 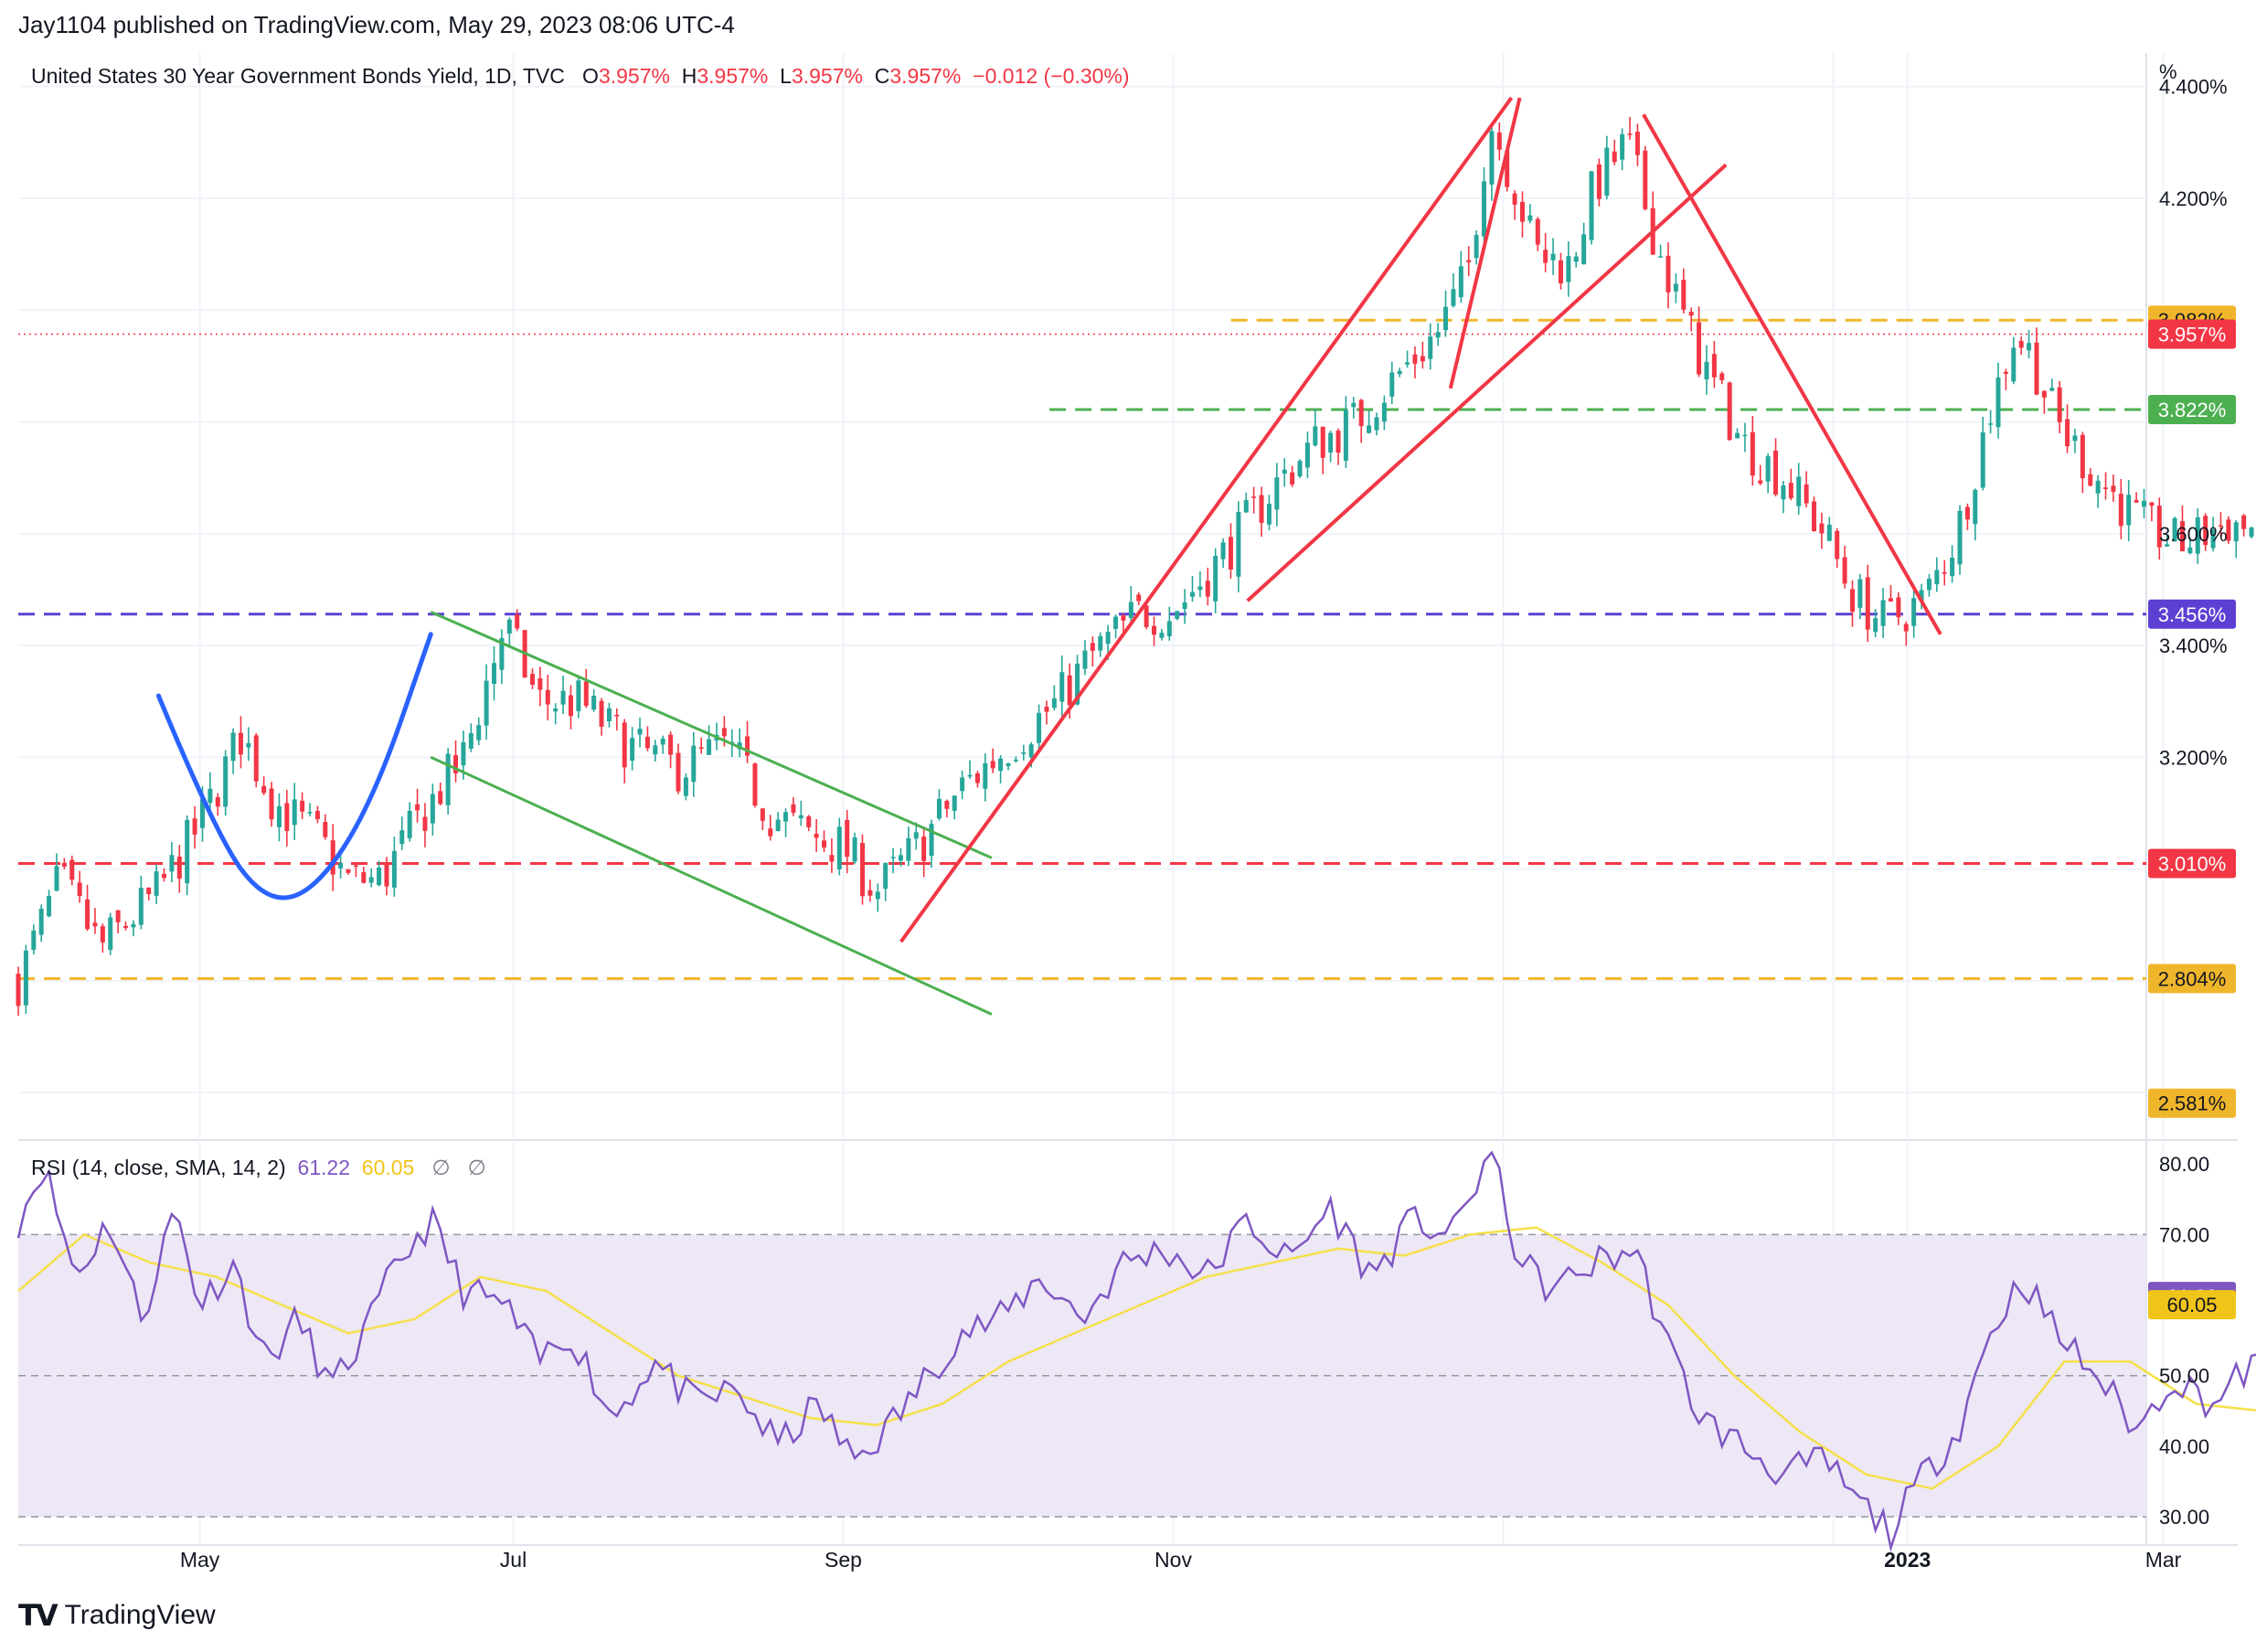 What do you see at coordinates (117, 1615) in the screenshot?
I see `tradingview-footer: 𝗧𝗩 TradingView` at bounding box center [117, 1615].